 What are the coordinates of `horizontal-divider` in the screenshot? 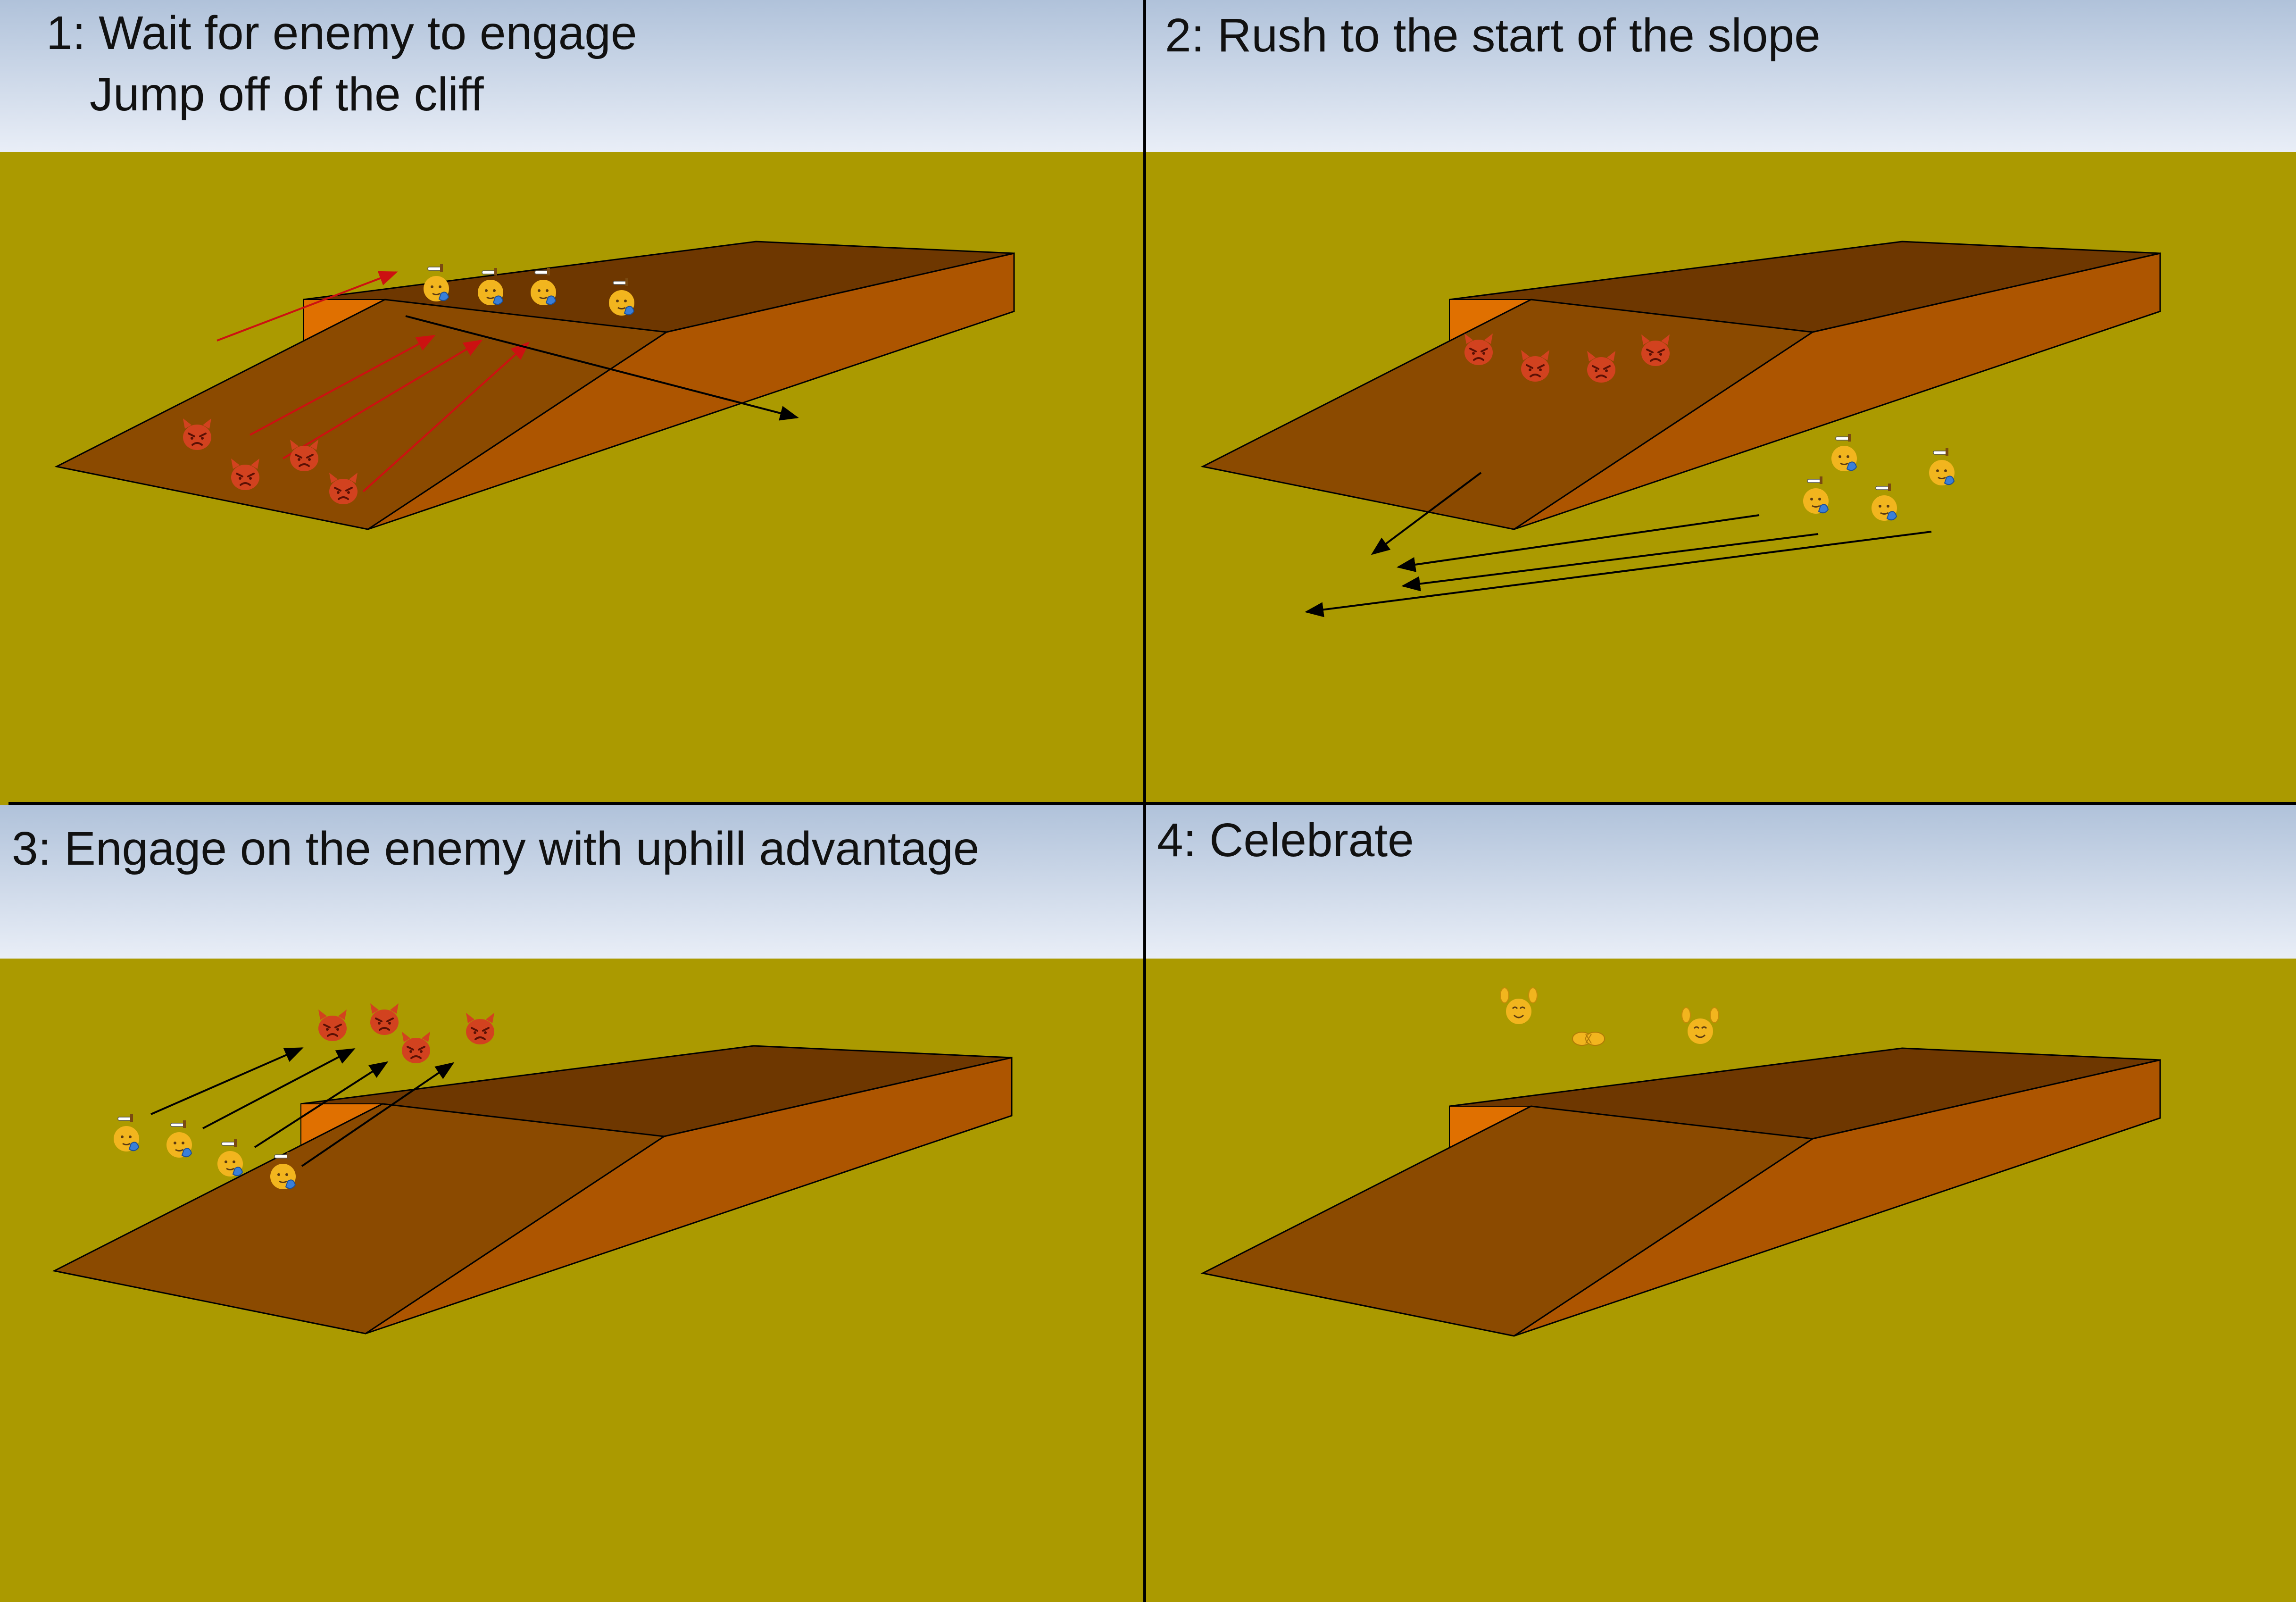 It's located at (1152, 803).